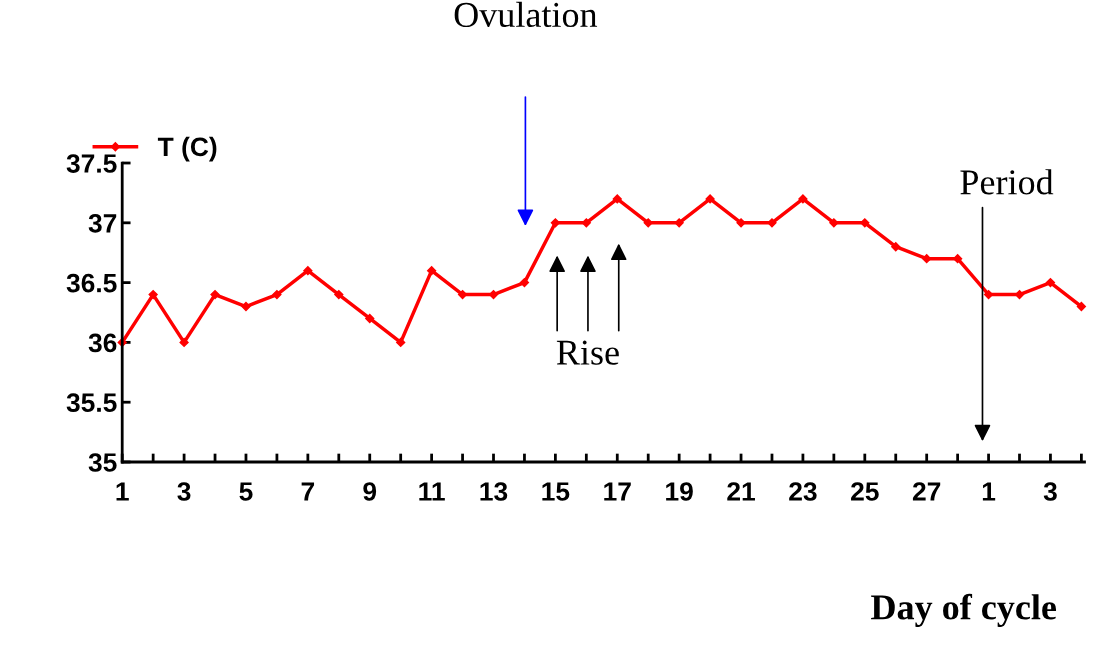 The width and height of the screenshot is (1101, 660). Describe the element at coordinates (308, 491) in the screenshot. I see `x-tick-label: 7` at that location.